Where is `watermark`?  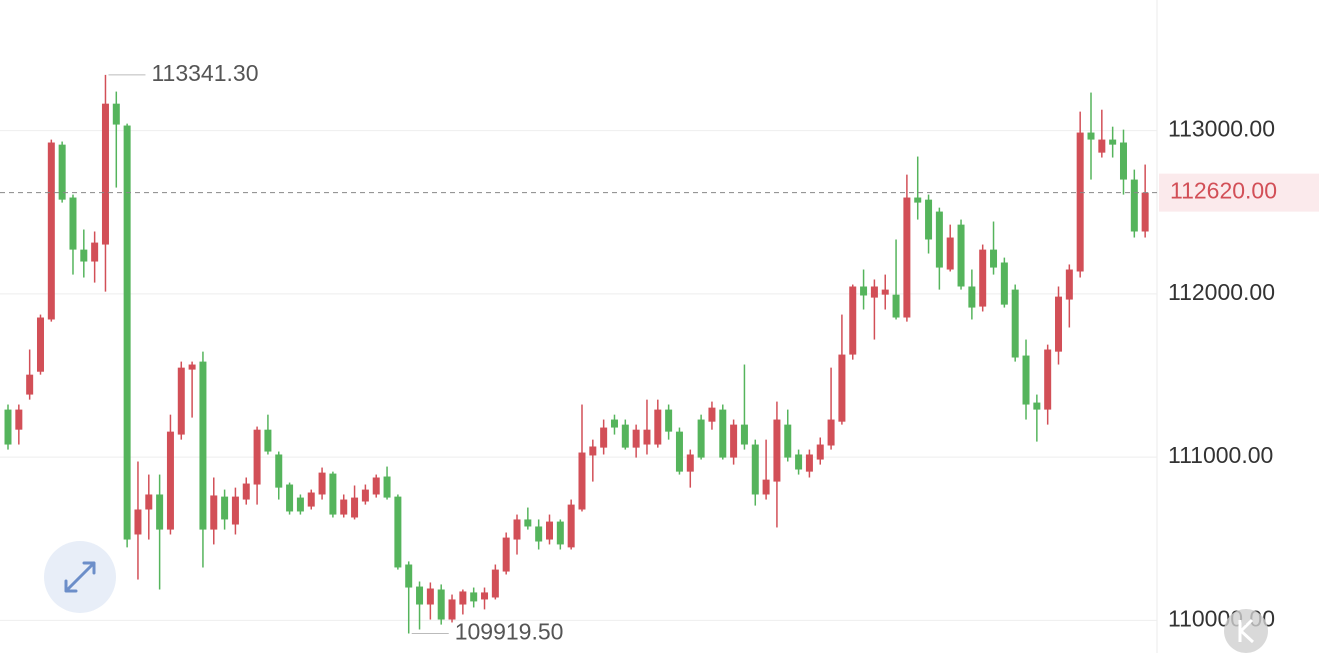 watermark is located at coordinates (1246, 631).